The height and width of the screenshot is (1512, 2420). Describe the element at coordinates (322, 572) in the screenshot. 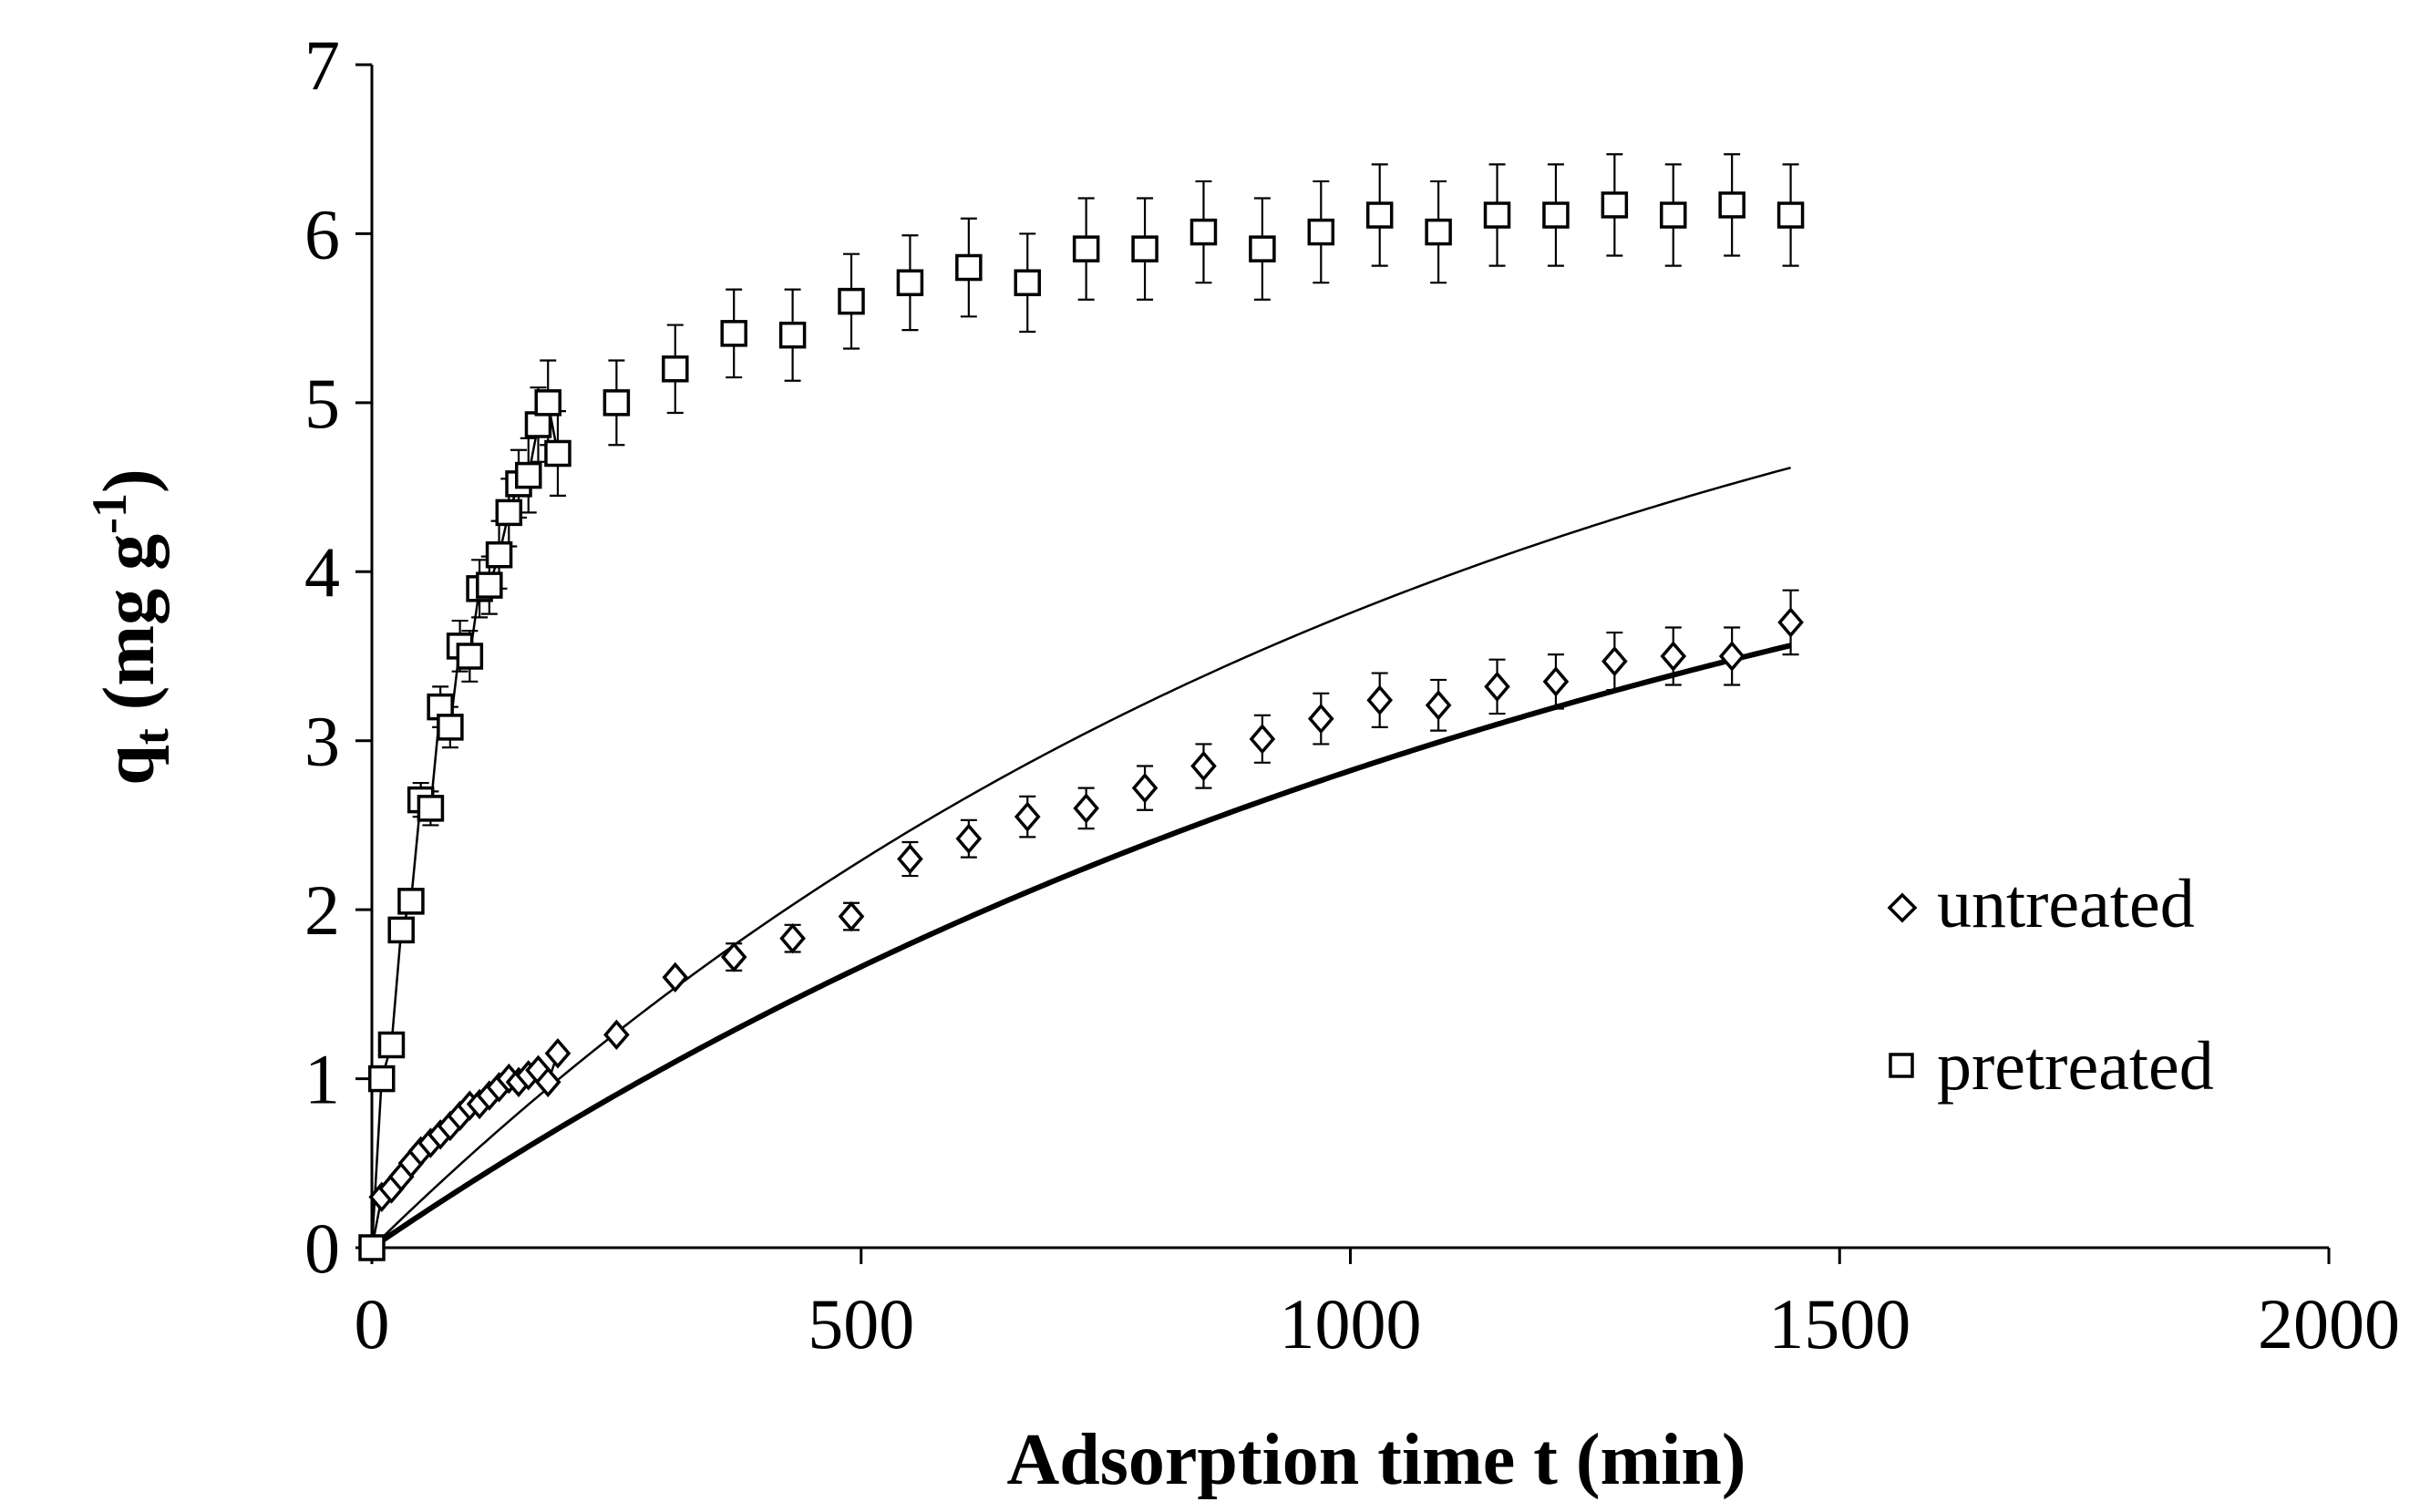

I see `y-tick-label: 4` at that location.